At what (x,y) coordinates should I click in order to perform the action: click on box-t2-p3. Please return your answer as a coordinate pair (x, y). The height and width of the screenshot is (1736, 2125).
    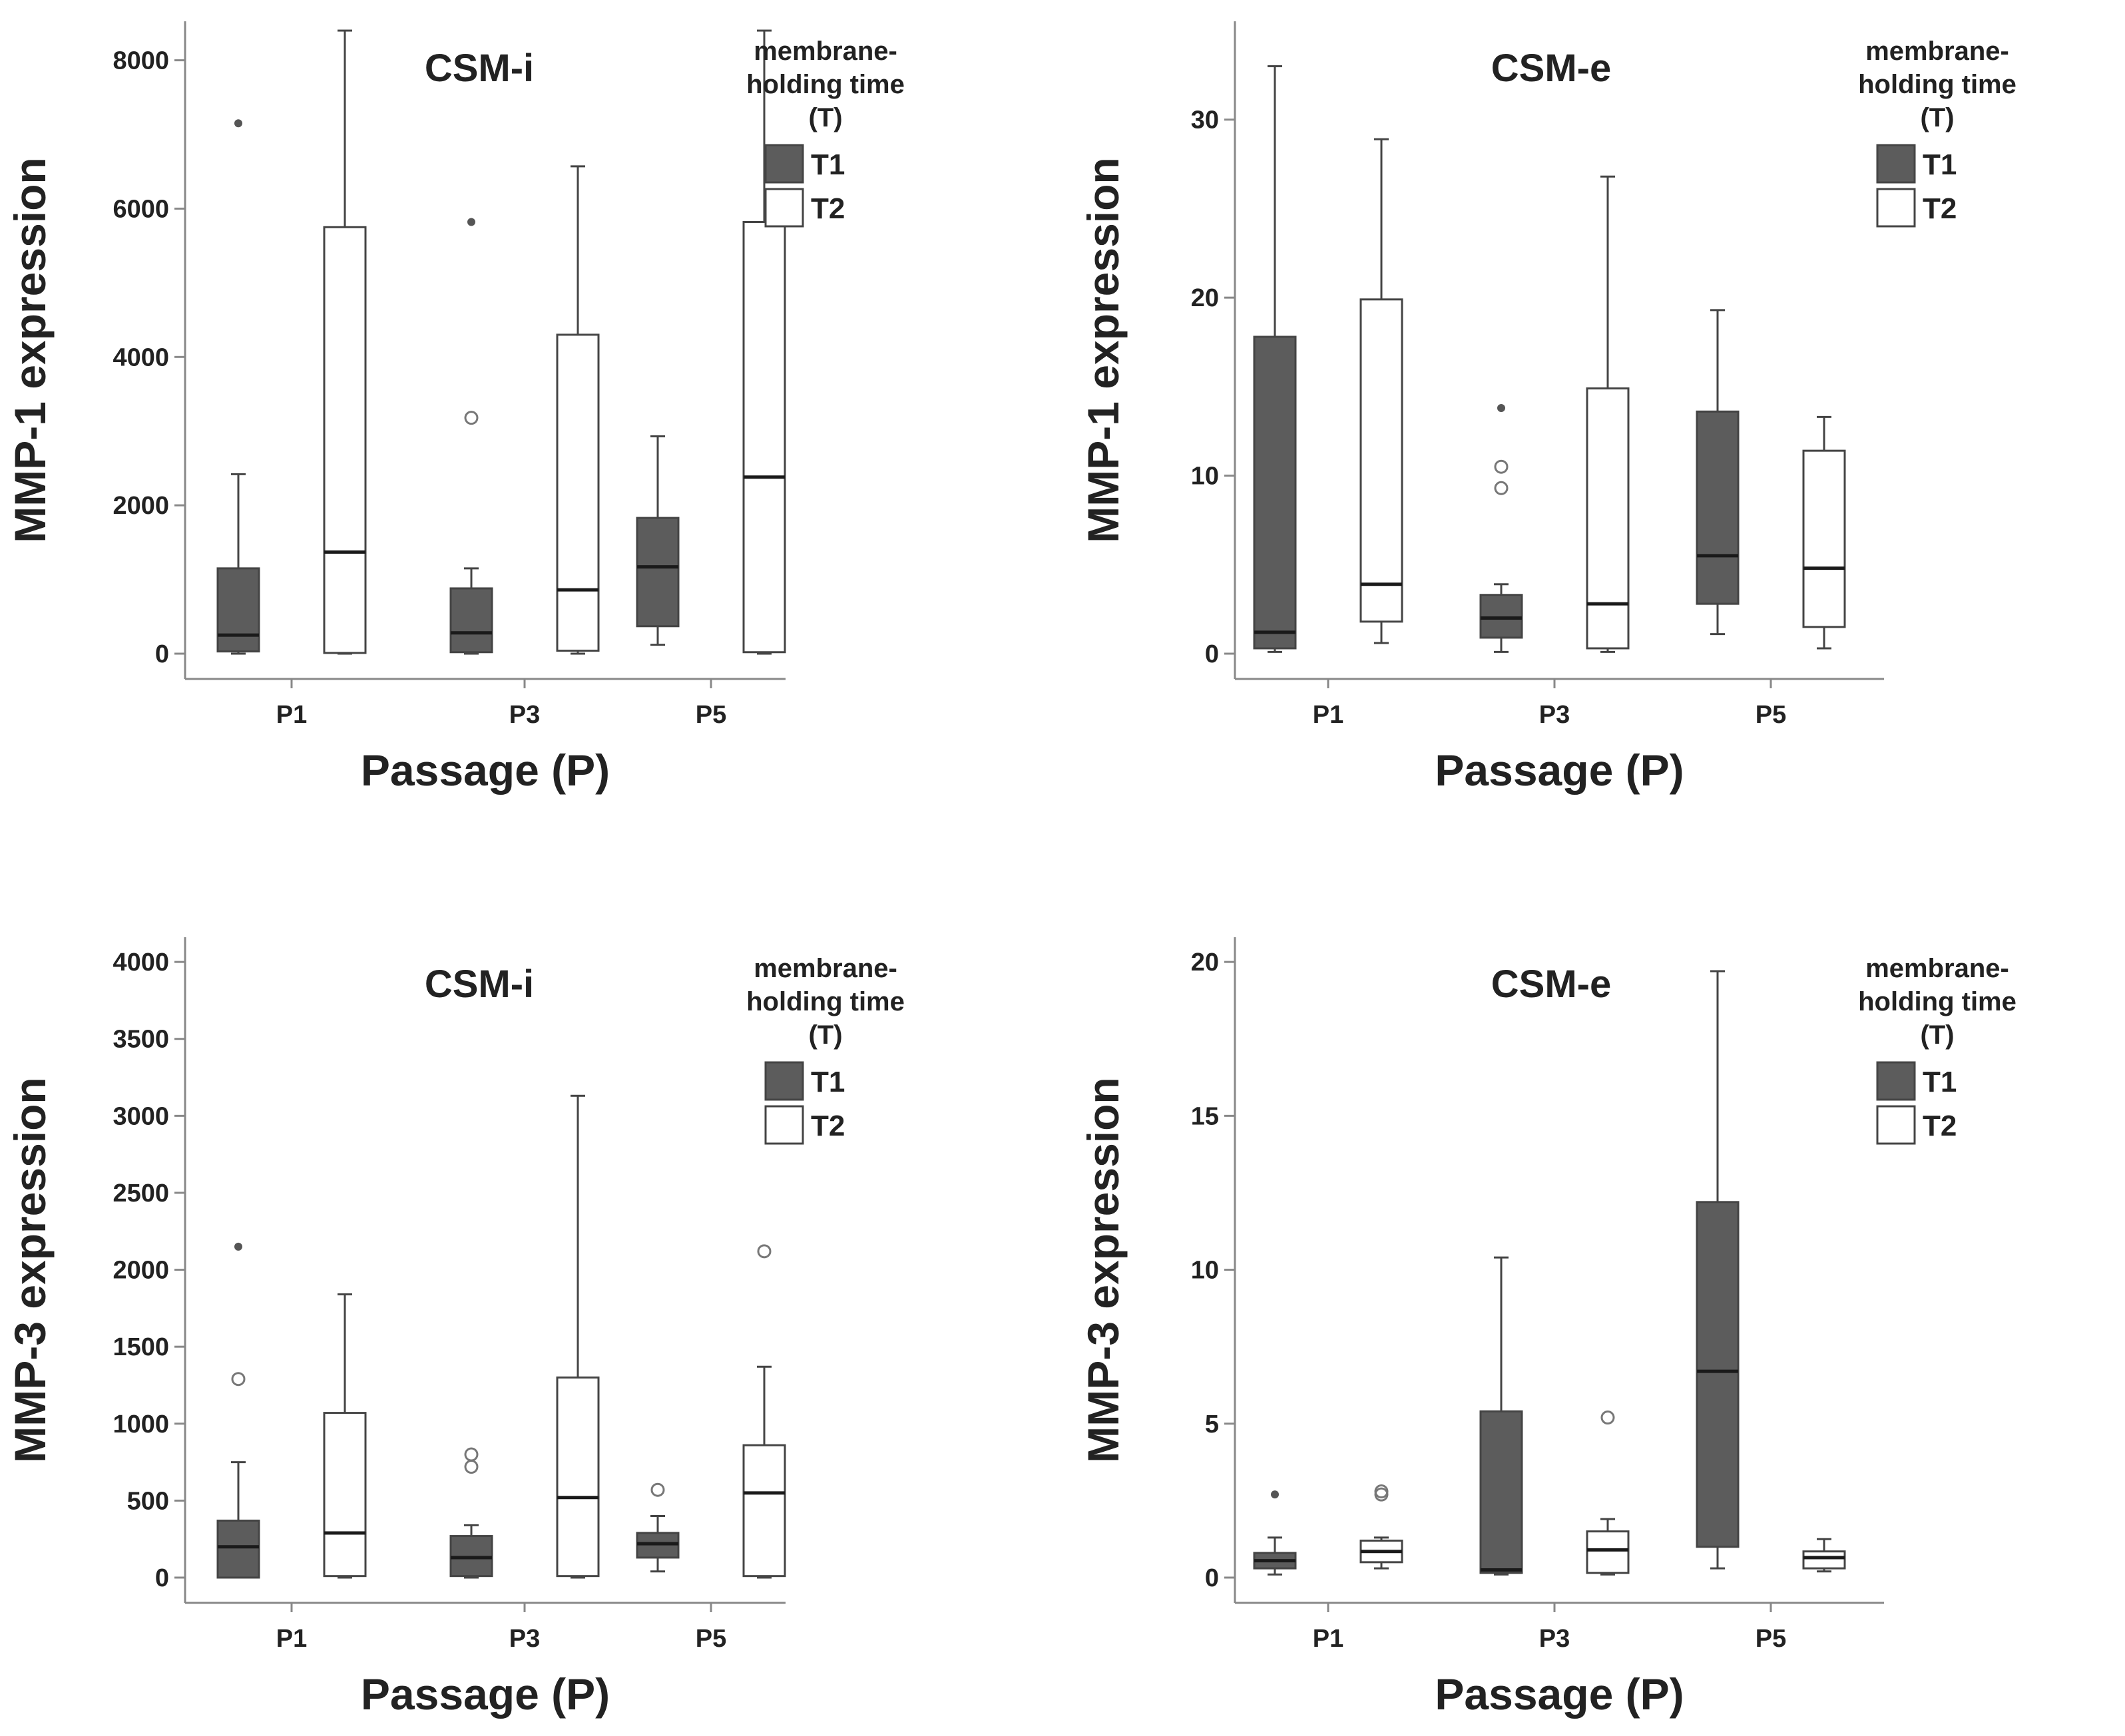
    Looking at the image, I should click on (578, 410).